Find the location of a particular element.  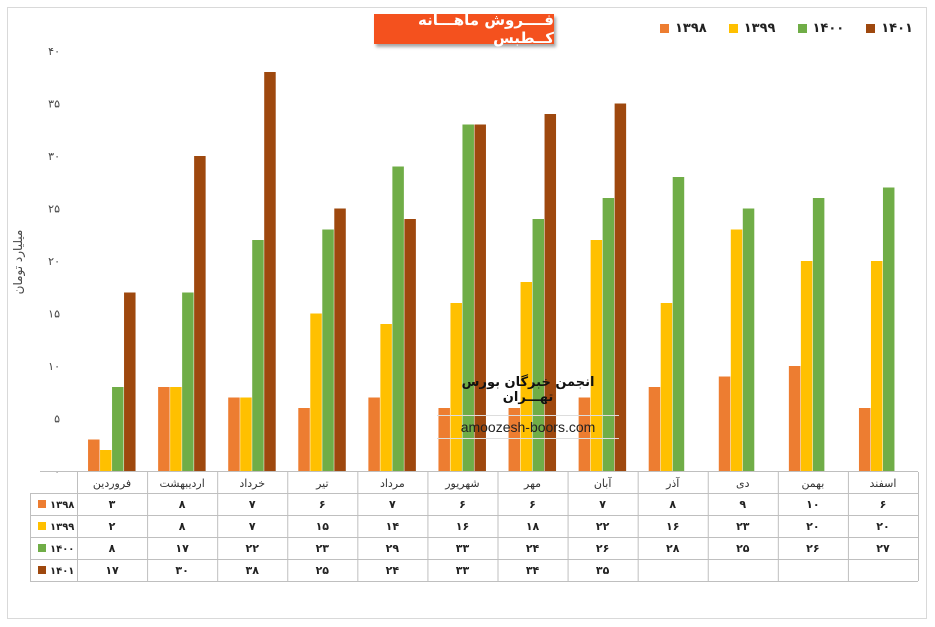

legend-label: ۱۴۰۰ is located at coordinates (828, 28).